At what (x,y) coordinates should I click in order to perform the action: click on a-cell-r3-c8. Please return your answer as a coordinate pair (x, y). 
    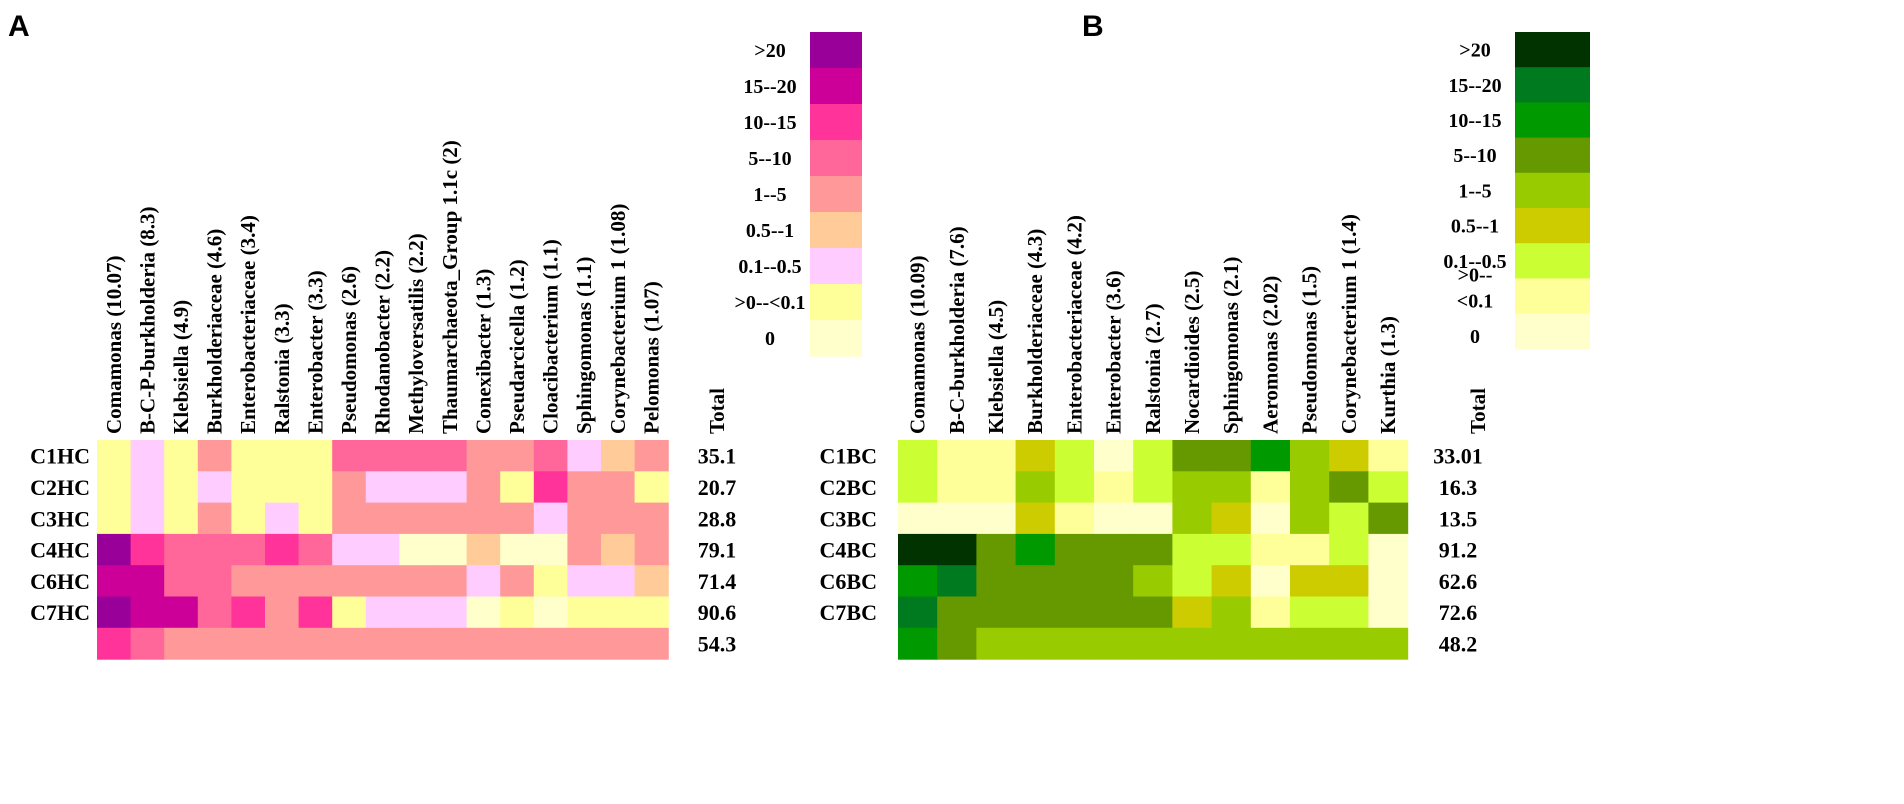
    Looking at the image, I should click on (382, 549).